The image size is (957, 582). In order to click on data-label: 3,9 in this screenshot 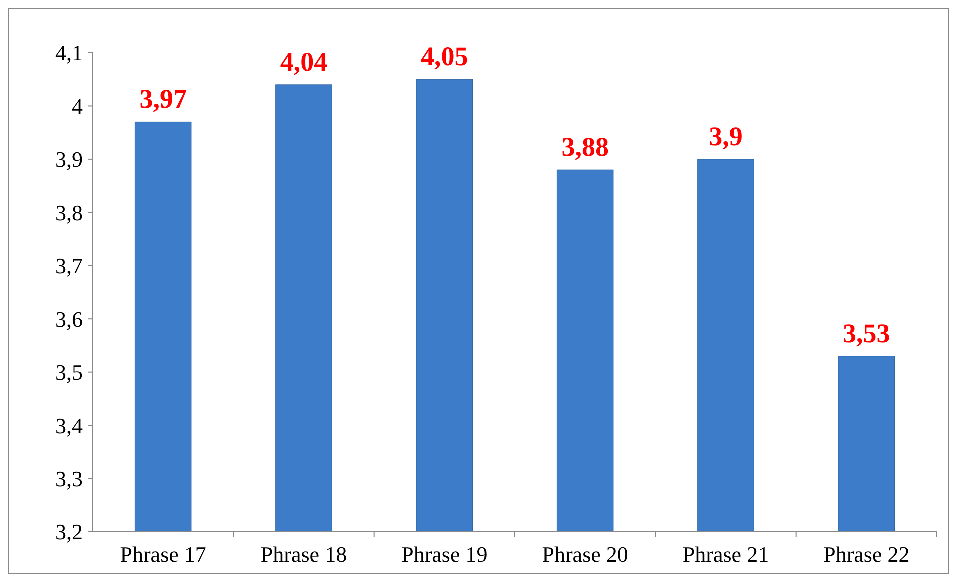, I will do `click(726, 136)`.